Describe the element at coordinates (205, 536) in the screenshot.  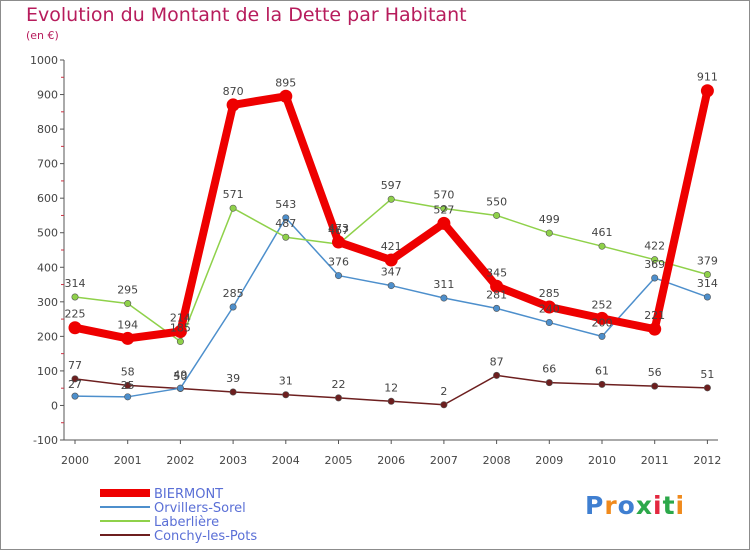
I see `legend-label: Conchy-les-Pots` at that location.